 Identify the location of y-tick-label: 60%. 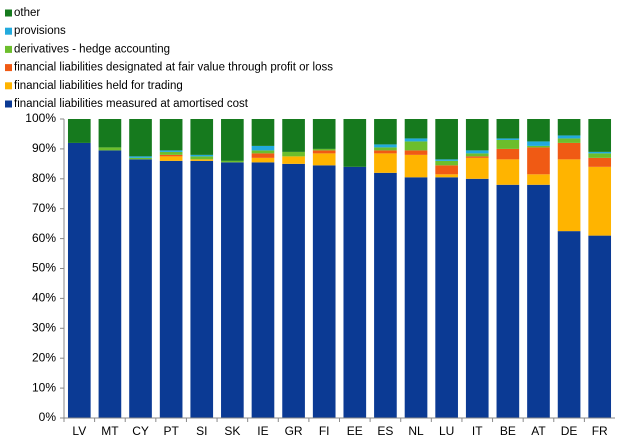
(44, 238).